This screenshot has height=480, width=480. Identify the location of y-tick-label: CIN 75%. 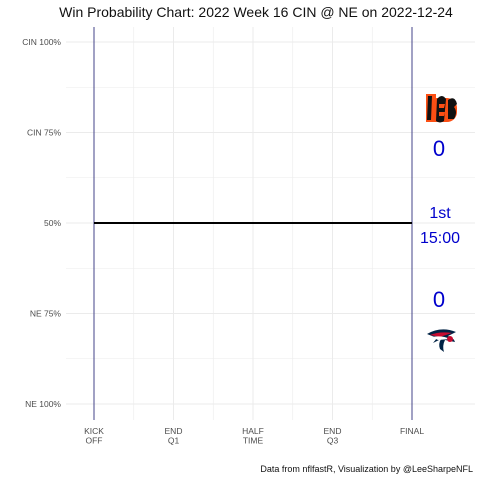
(44, 133).